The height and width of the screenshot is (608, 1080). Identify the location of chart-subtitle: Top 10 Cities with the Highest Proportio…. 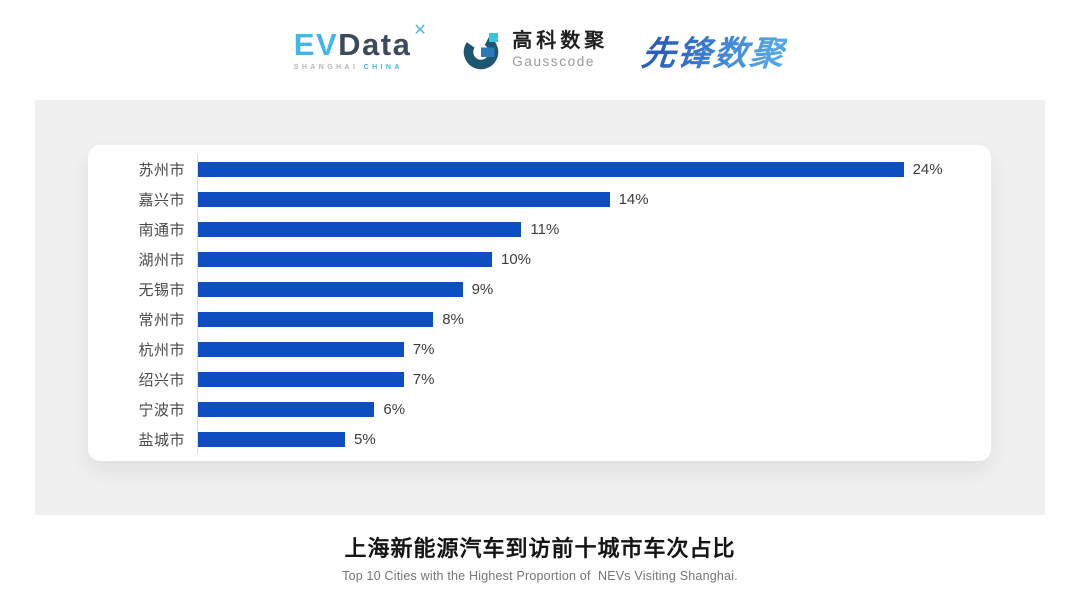
(540, 576).